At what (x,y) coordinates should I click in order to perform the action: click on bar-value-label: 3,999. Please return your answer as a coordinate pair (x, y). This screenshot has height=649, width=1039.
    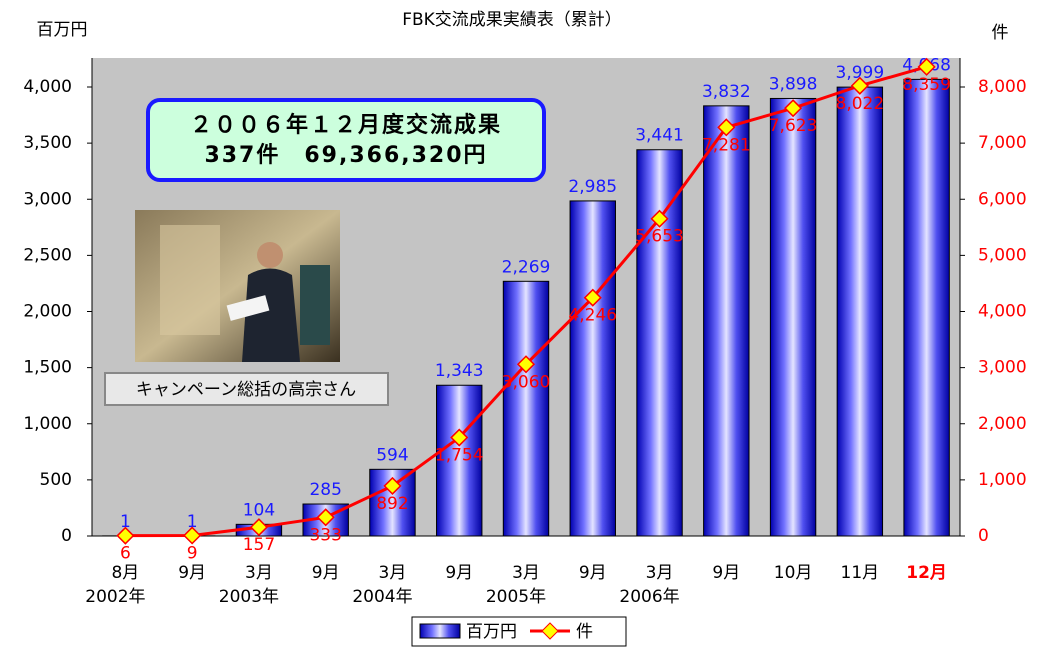
    Looking at the image, I should click on (860, 73).